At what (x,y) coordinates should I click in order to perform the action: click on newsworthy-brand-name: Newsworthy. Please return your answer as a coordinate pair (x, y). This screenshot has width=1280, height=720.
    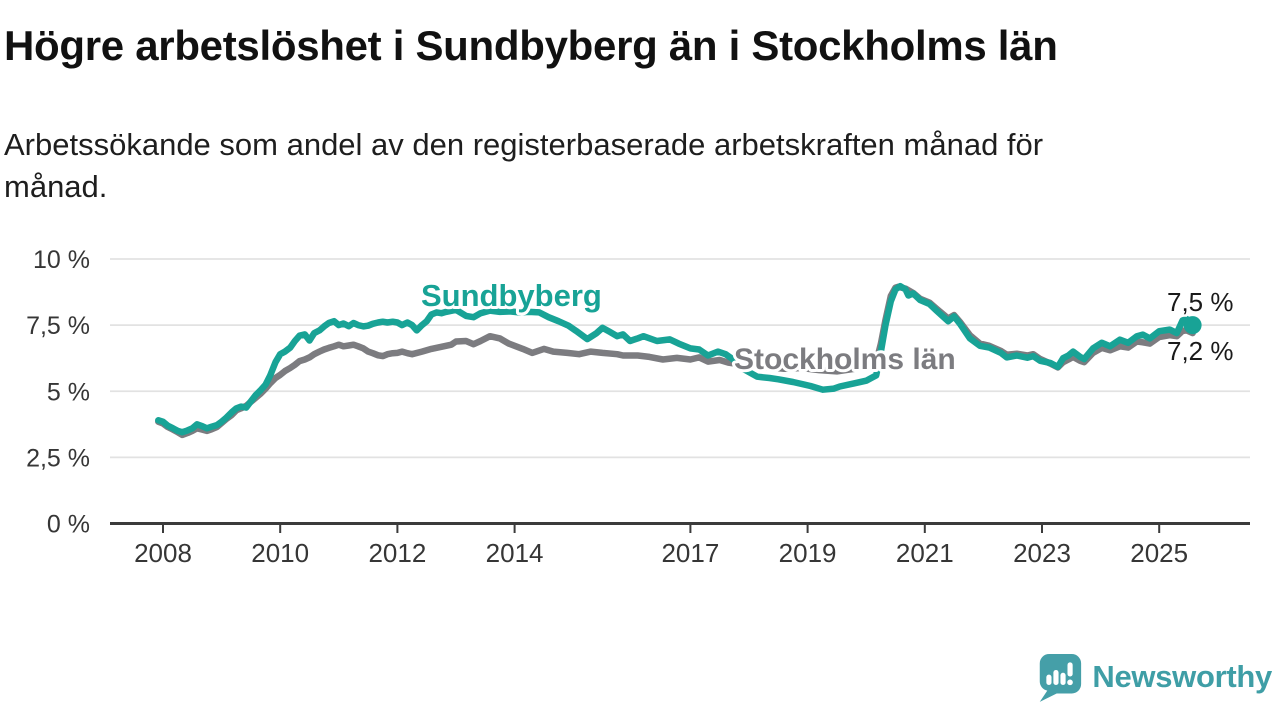
    Looking at the image, I should click on (1182, 676).